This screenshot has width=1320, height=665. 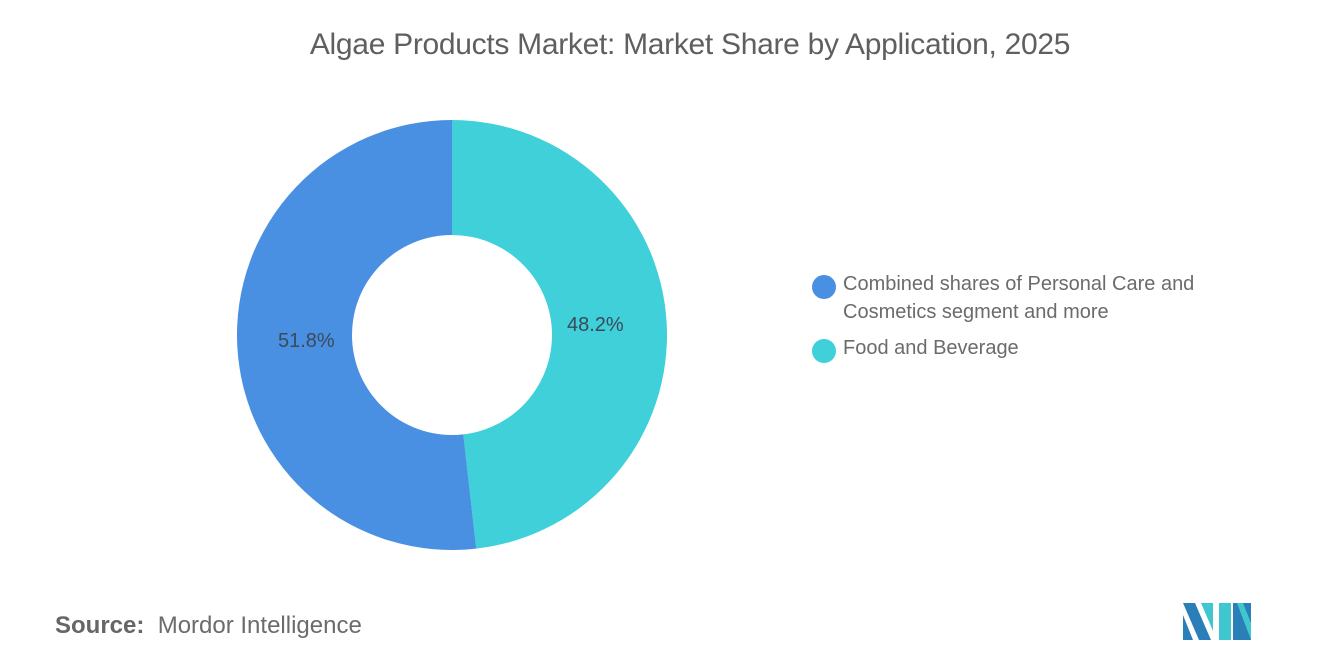 I want to click on slice-label-food-beverage: 48.2%, so click(x=595, y=325).